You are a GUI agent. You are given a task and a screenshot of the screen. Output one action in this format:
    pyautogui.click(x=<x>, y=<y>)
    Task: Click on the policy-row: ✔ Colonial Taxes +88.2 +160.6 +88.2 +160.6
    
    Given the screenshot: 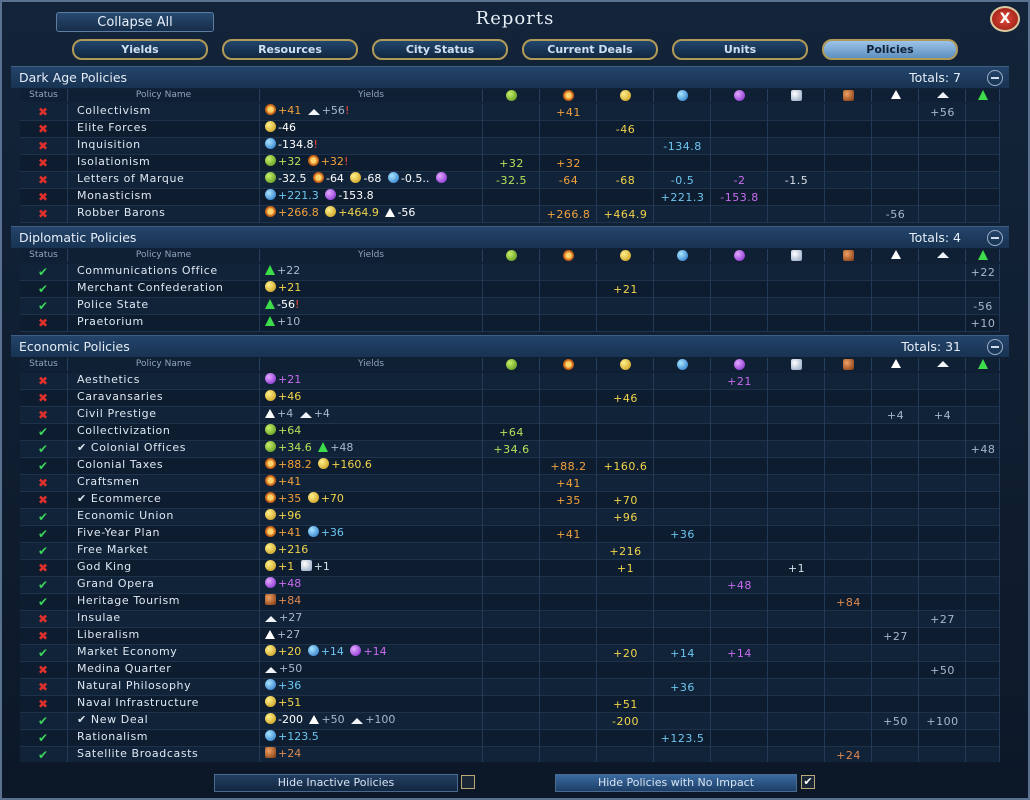 What is the action you would take?
    pyautogui.click(x=510, y=466)
    